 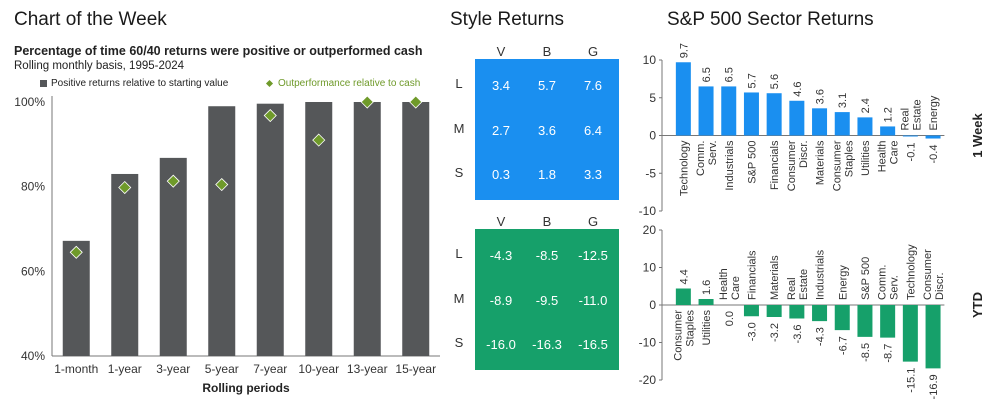 I want to click on sector-data-label: 0.0, so click(x=730, y=318).